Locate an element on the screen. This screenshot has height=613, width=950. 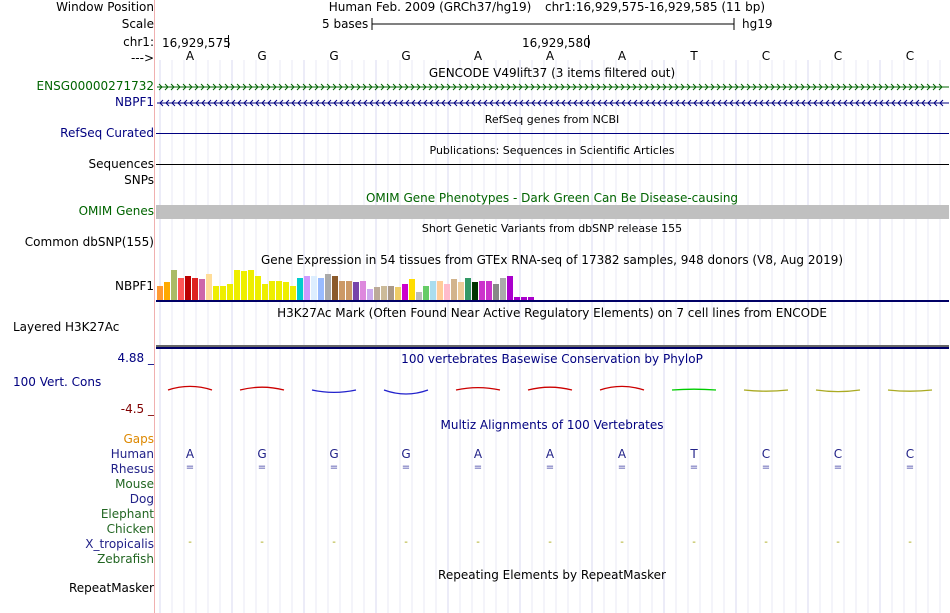
human-base: C is located at coordinates (910, 454).